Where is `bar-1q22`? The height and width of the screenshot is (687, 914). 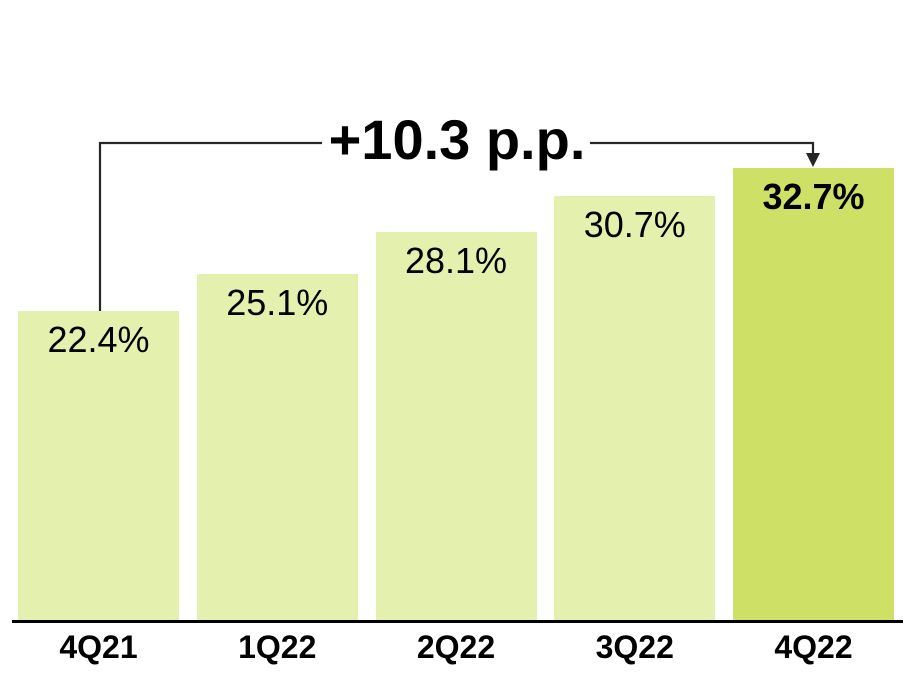 bar-1q22 is located at coordinates (277, 448).